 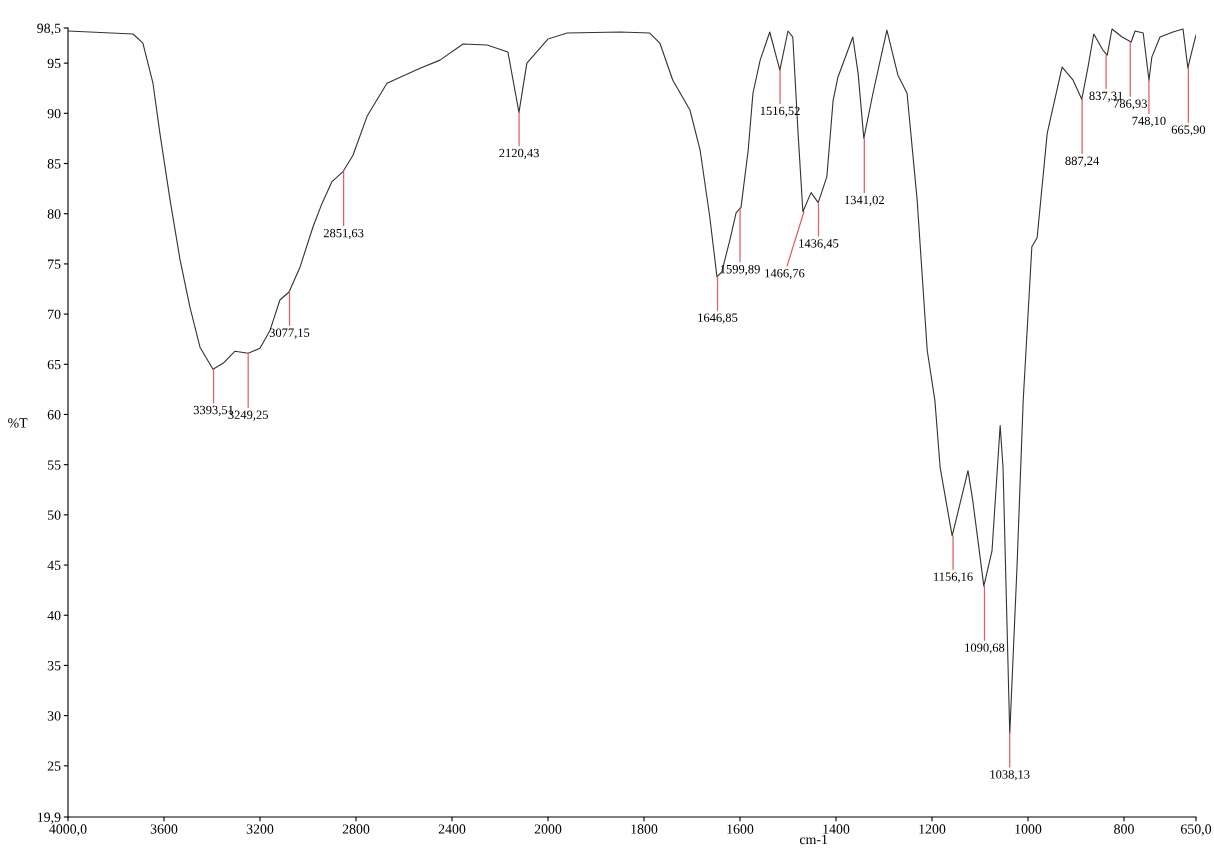 I want to click on annotation: 887,24, so click(x=1082, y=161).